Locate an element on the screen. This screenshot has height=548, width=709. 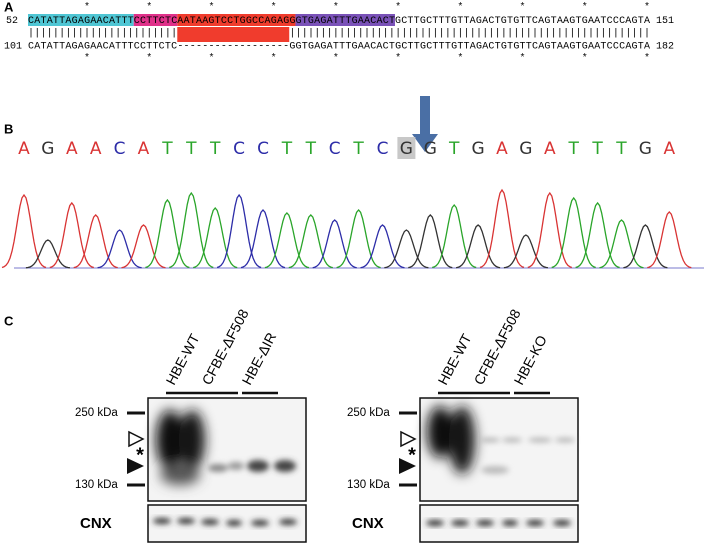
blot-left is located at coordinates (227, 470).